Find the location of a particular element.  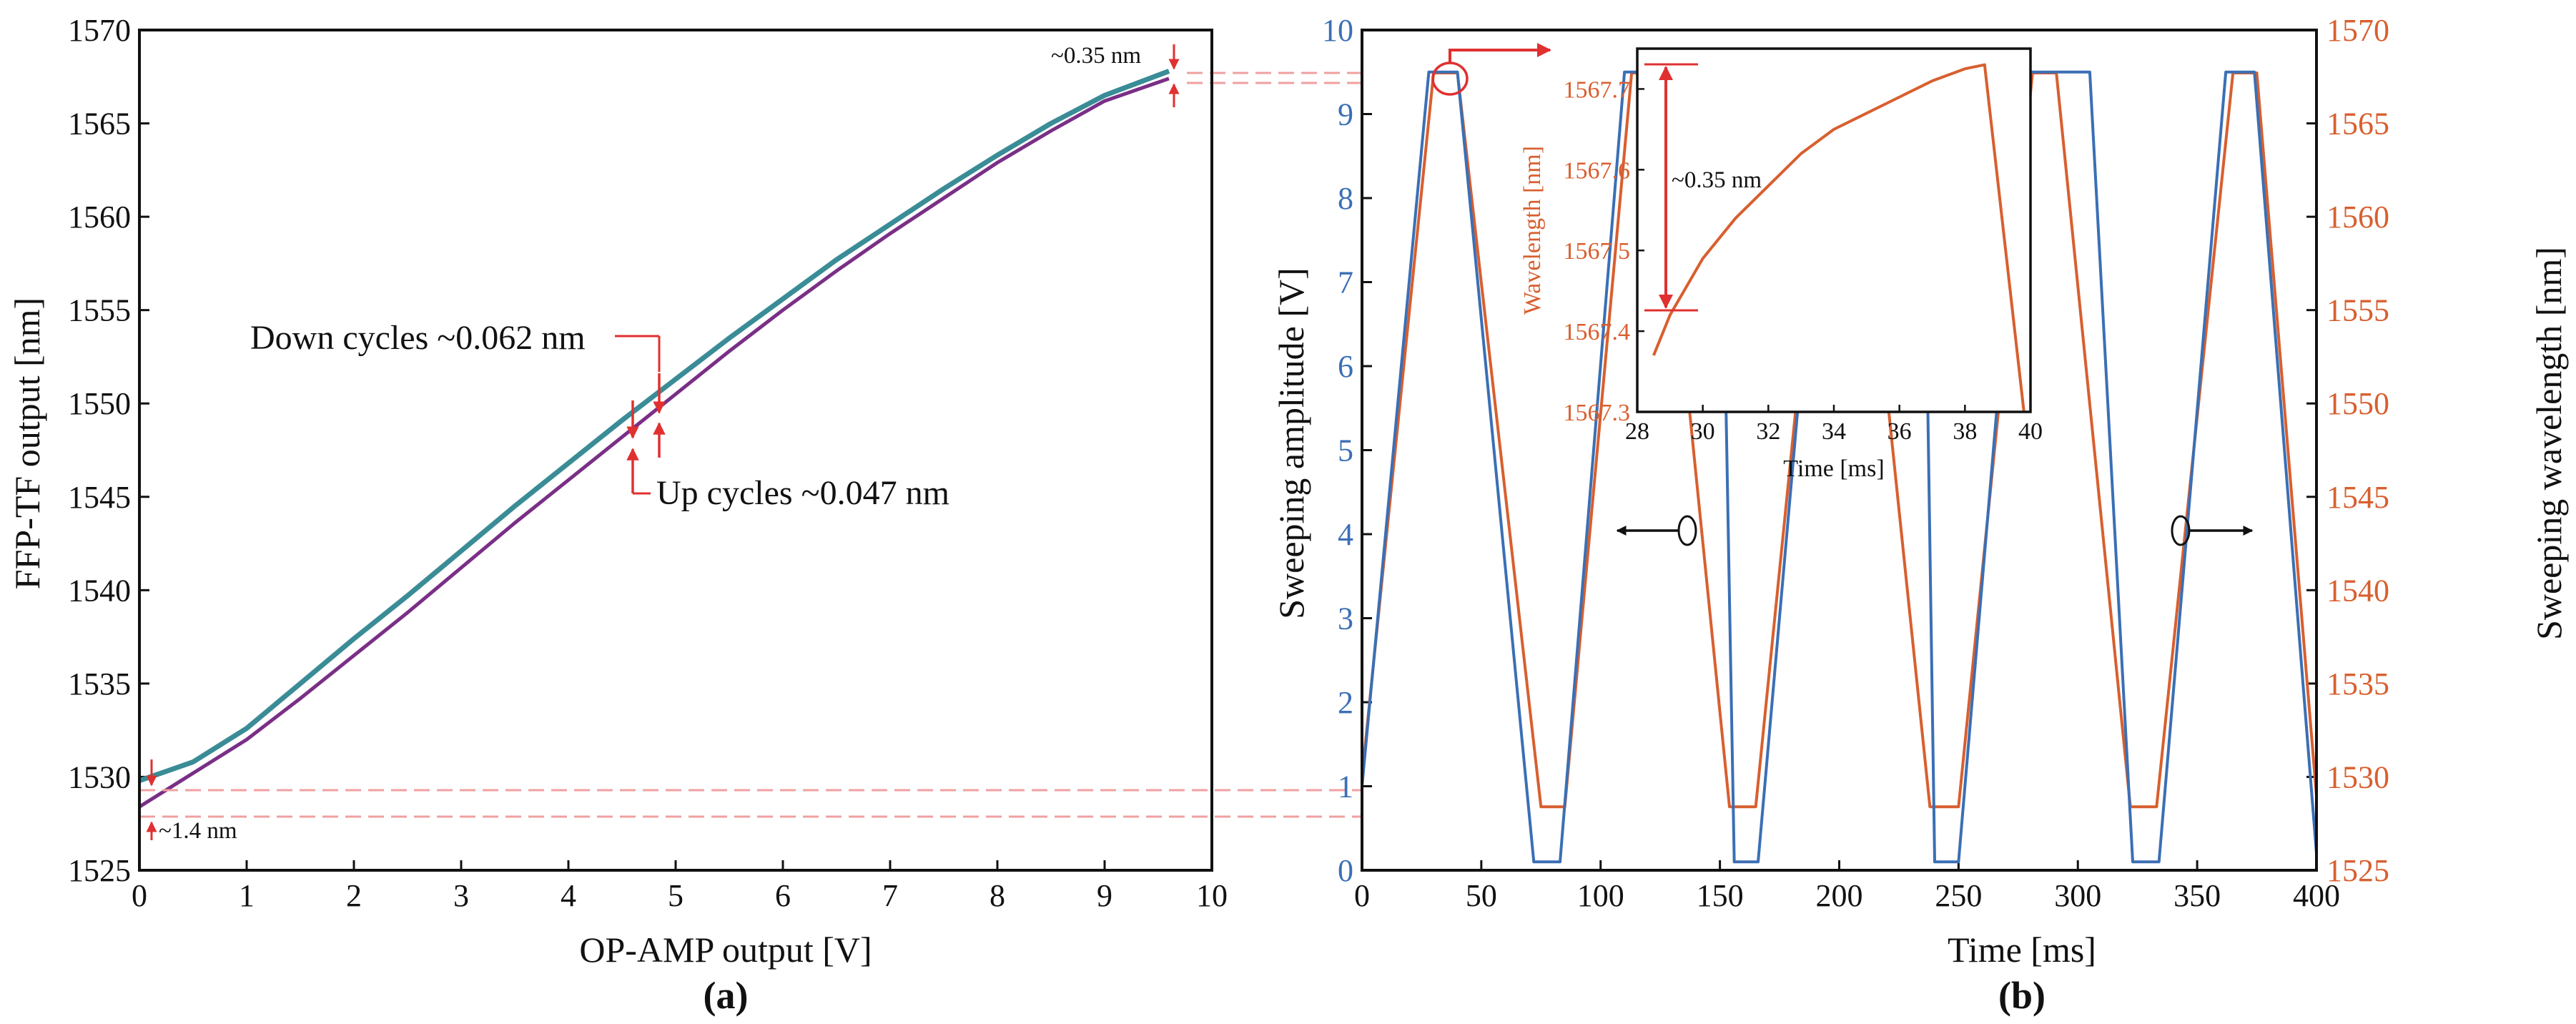

b-ytick-left-label: 6 is located at coordinates (1345, 366).